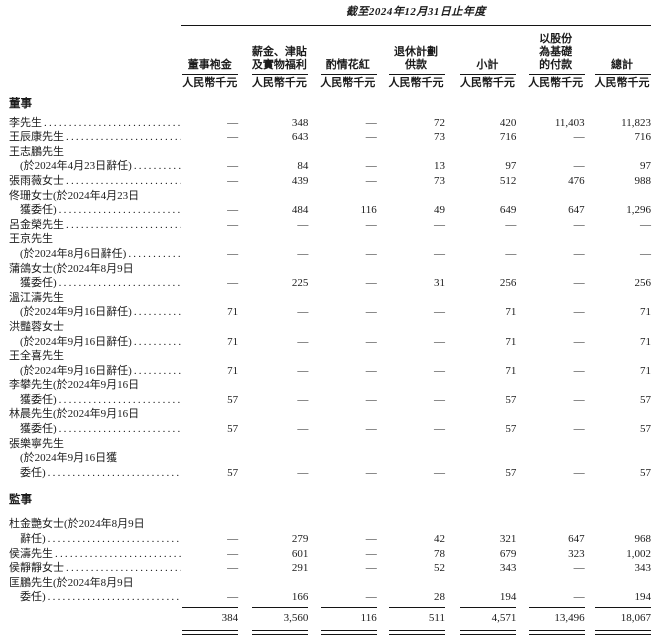 The image size is (660, 639). Describe the element at coordinates (416, 64) in the screenshot. I see `column-header-label: 供款` at that location.